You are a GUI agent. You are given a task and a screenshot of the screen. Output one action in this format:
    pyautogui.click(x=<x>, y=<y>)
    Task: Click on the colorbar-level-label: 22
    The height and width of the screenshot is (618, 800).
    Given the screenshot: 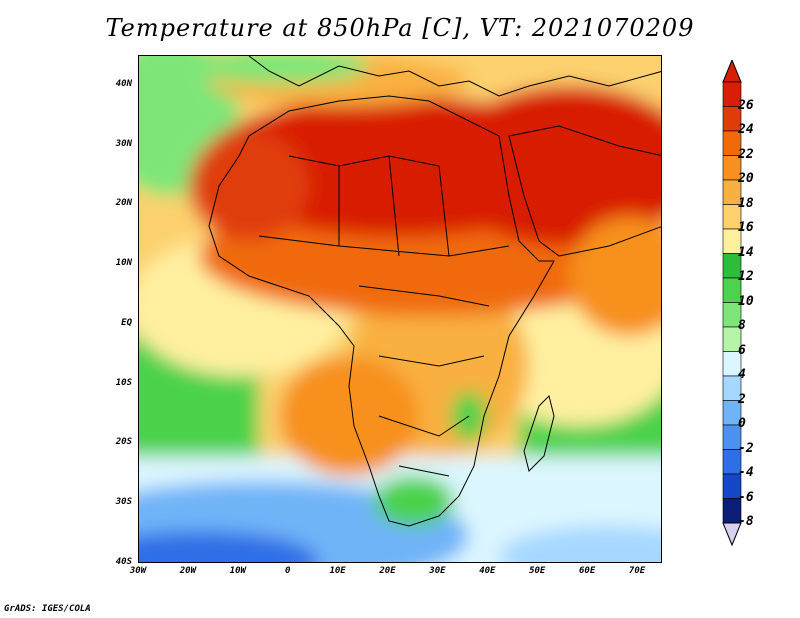 What is the action you would take?
    pyautogui.click(x=746, y=154)
    